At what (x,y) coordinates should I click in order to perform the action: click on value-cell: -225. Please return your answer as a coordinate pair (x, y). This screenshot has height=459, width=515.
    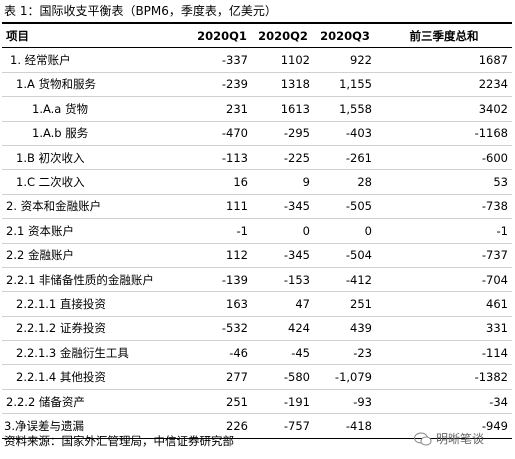
    Looking at the image, I should click on (283, 158).